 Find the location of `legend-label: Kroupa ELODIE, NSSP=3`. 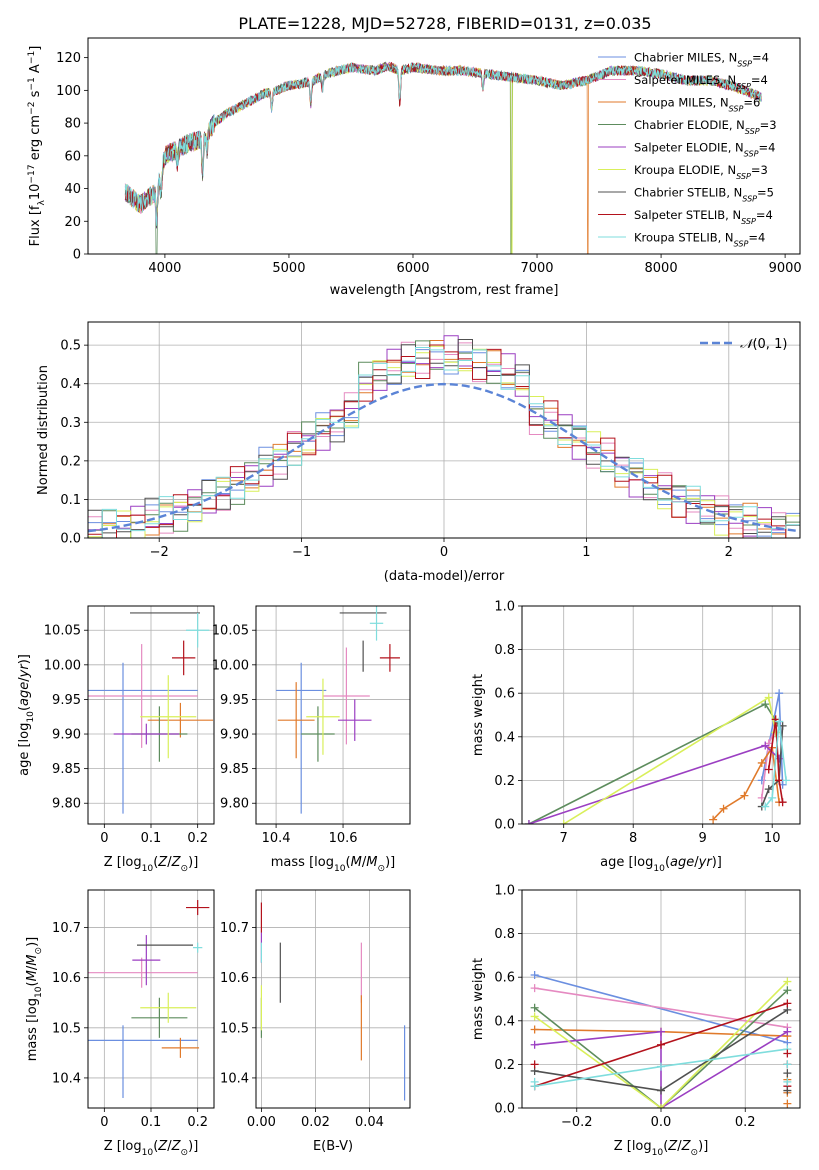

legend-label: Kroupa ELODIE, NSSP=3 is located at coordinates (701, 172).